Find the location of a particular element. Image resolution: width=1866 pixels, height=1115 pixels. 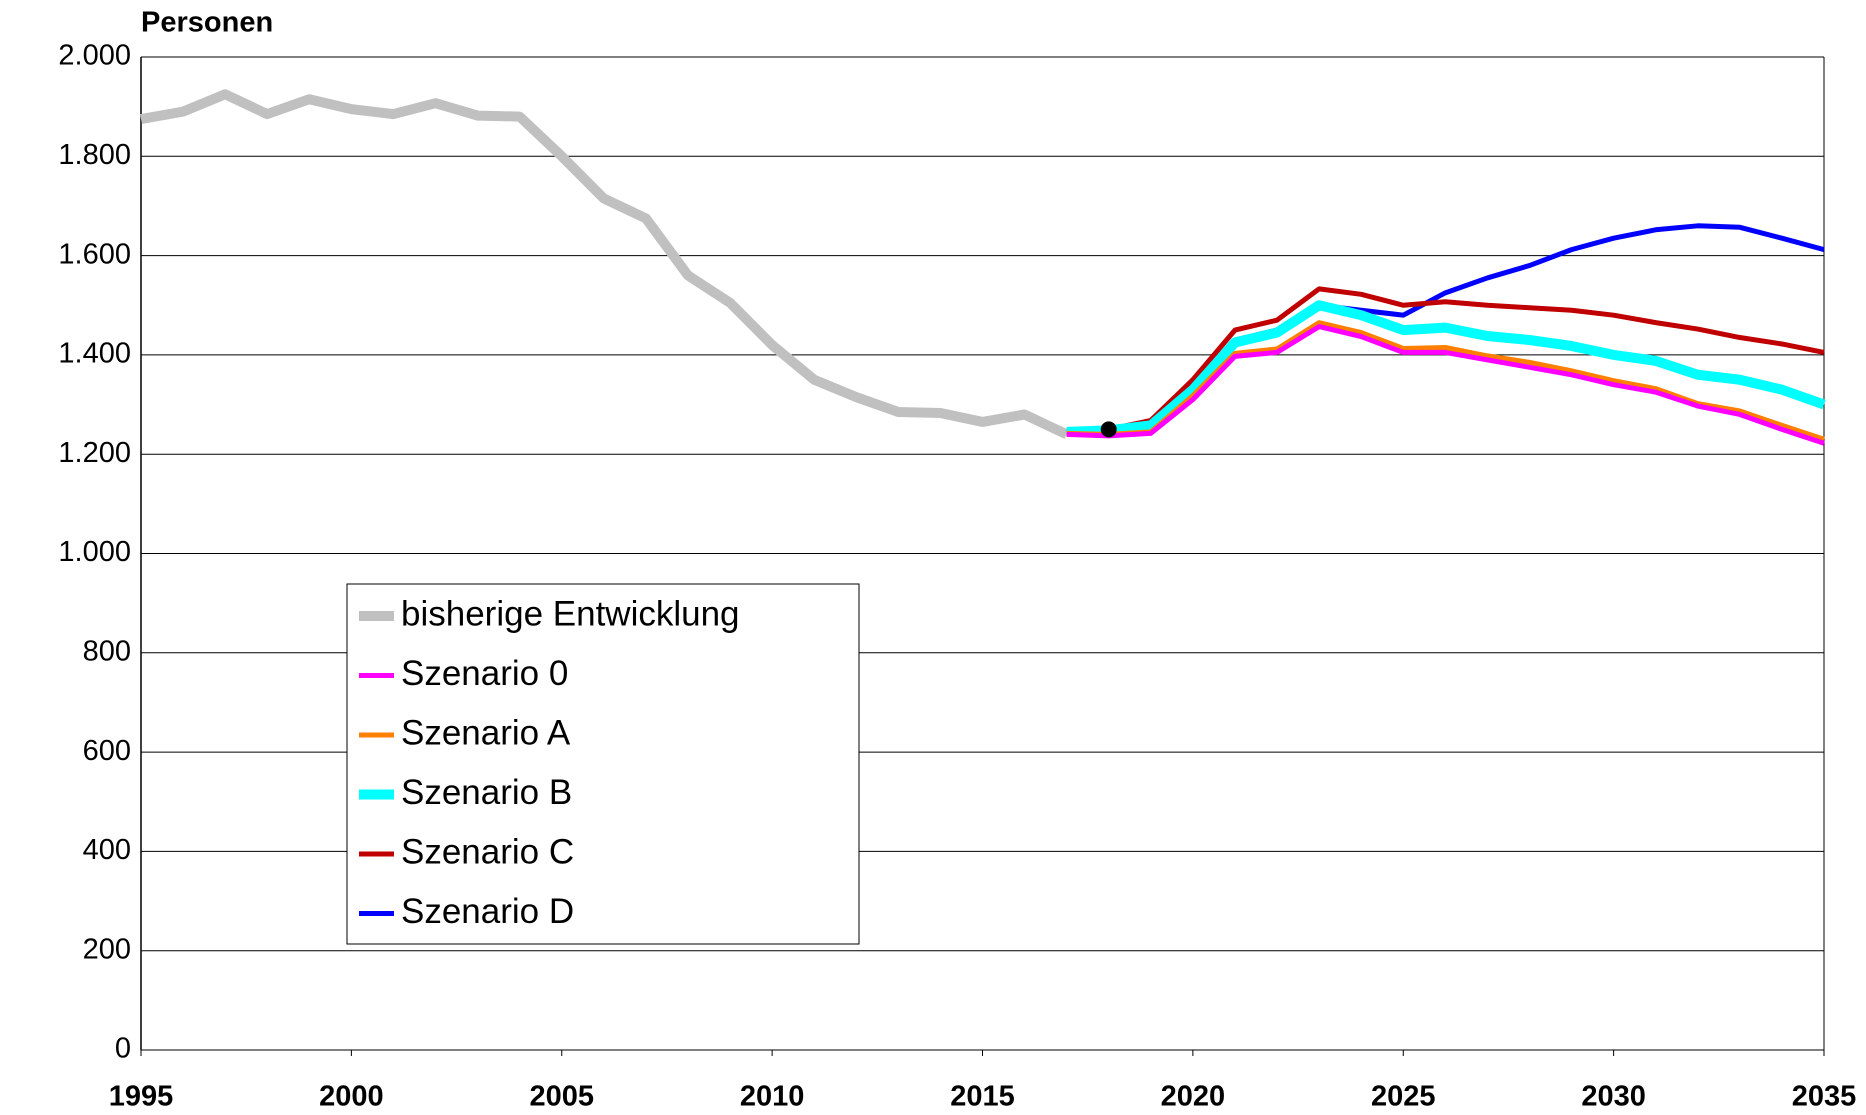

legend-label: bisherige Entwicklung is located at coordinates (570, 613).